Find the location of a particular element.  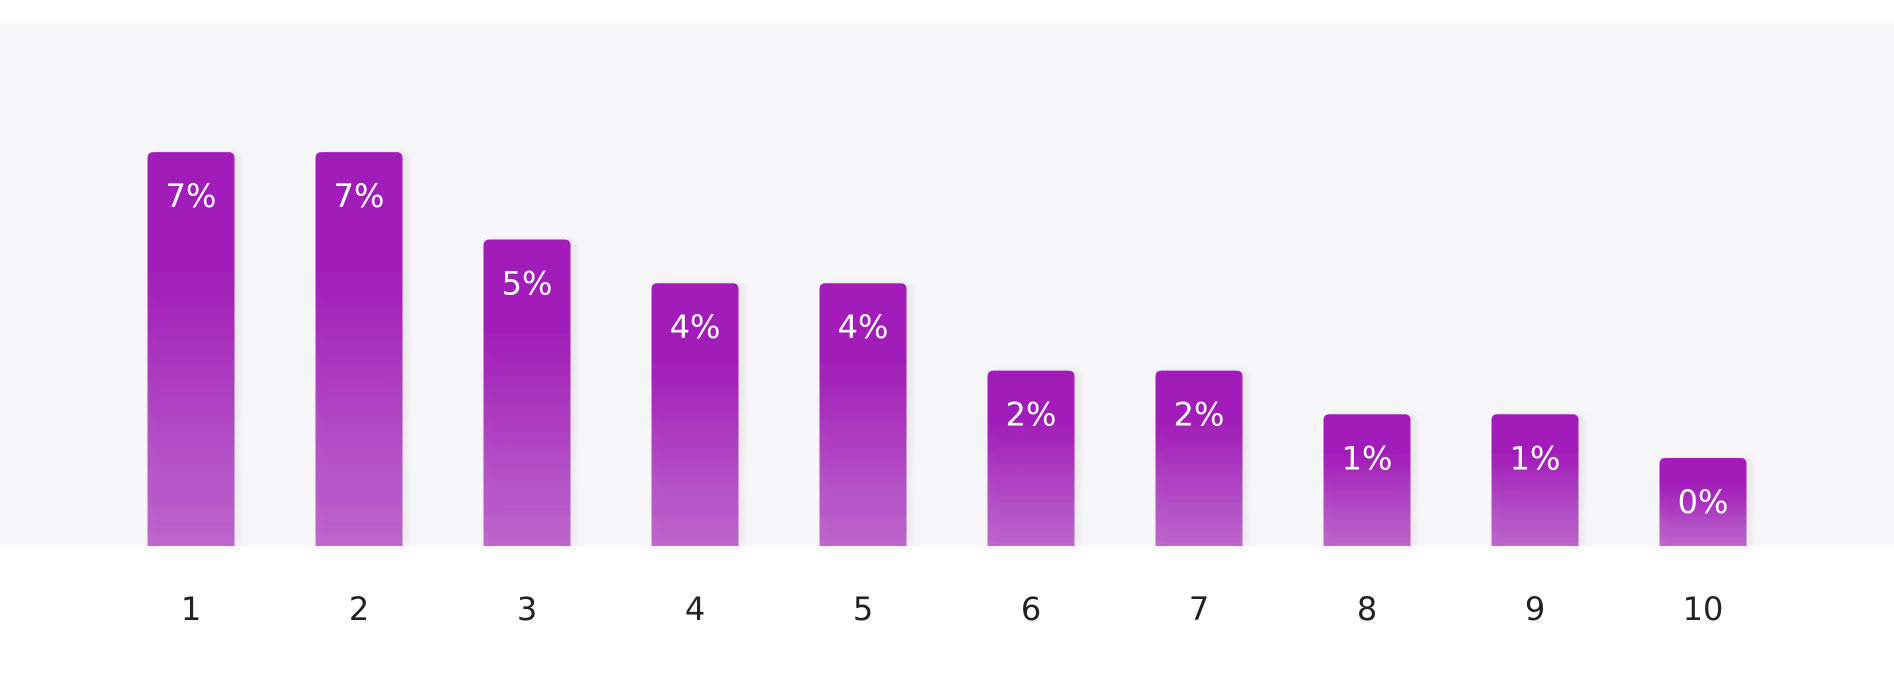

x-tick-label: 3 is located at coordinates (527, 609).